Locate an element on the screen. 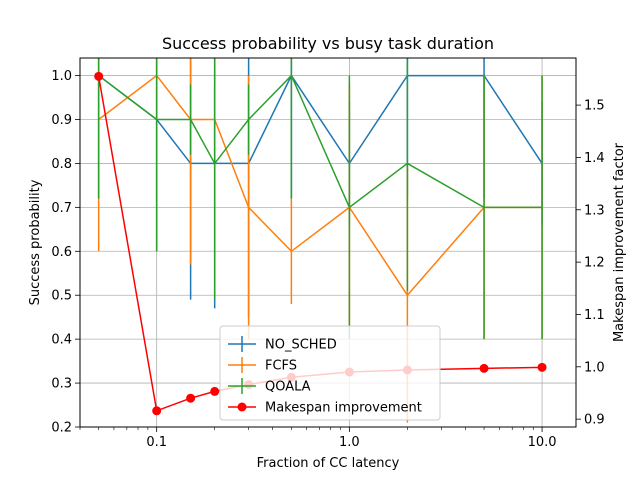  legend-box is located at coordinates (330, 373).